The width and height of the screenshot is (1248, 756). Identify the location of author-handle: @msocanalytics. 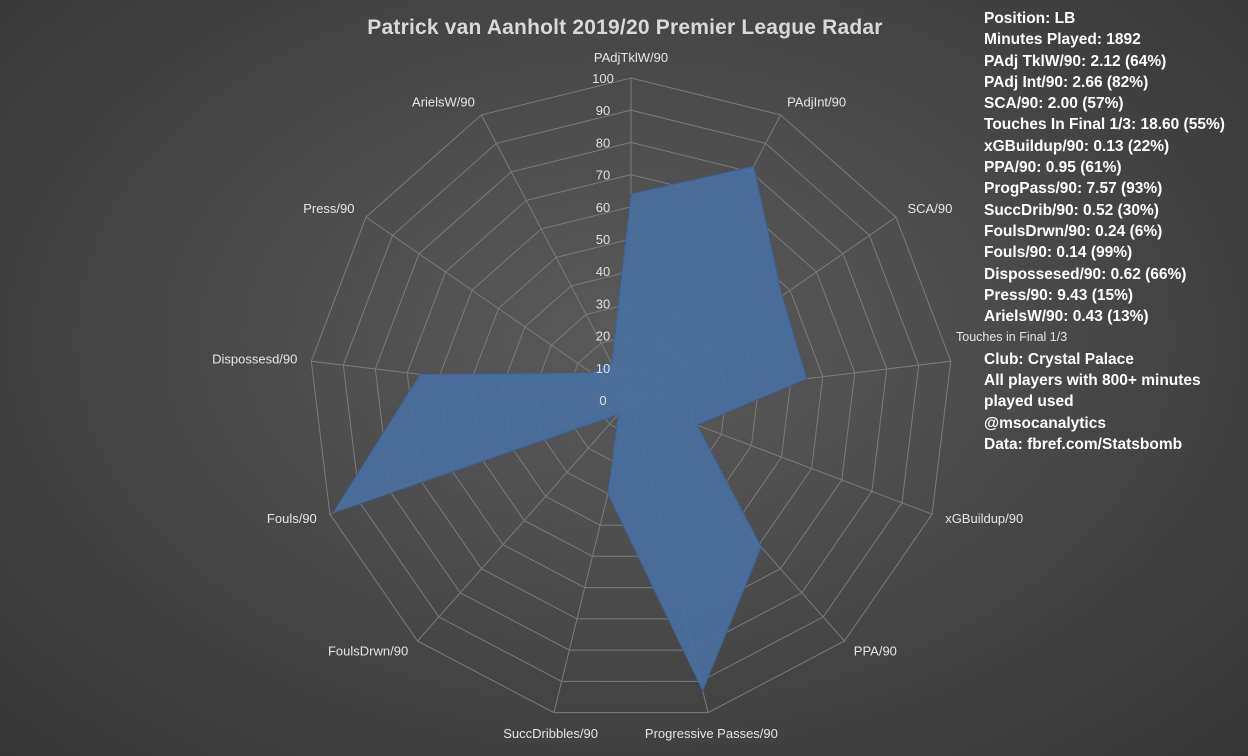
(1045, 423).